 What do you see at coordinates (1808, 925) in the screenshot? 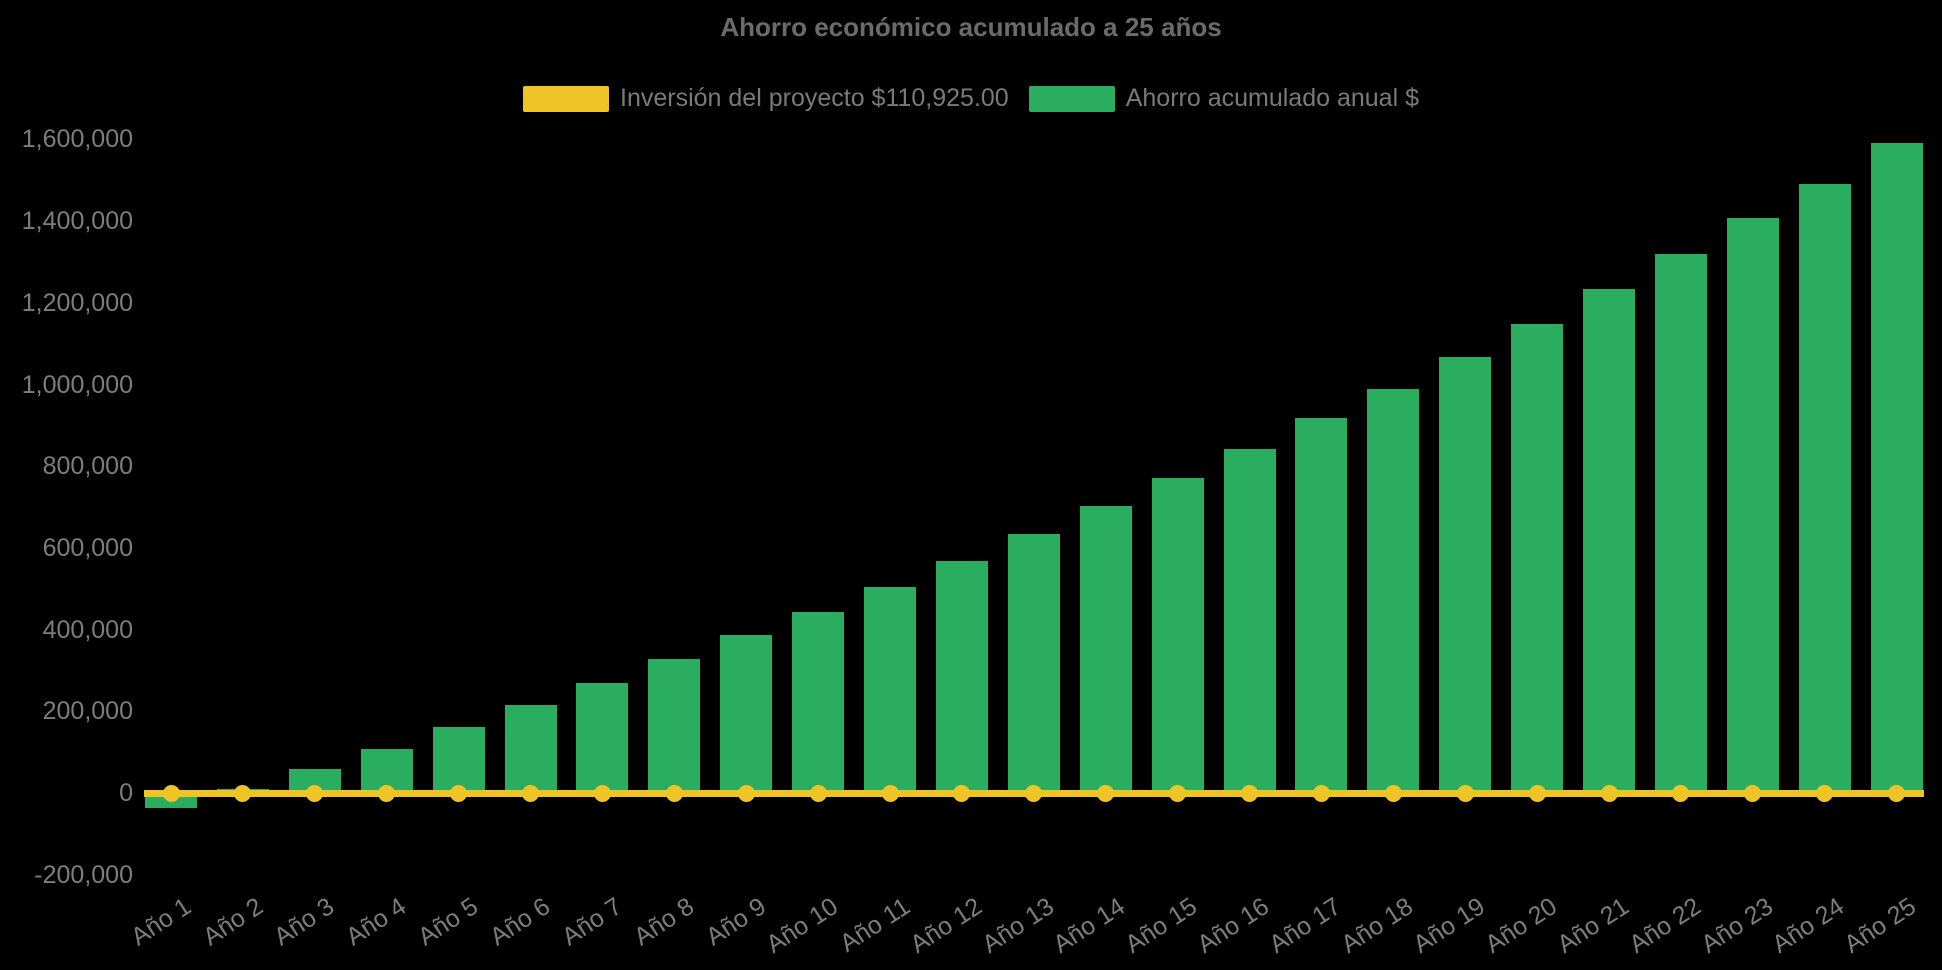
I see `x-axis-tick-label: Año 24` at bounding box center [1808, 925].